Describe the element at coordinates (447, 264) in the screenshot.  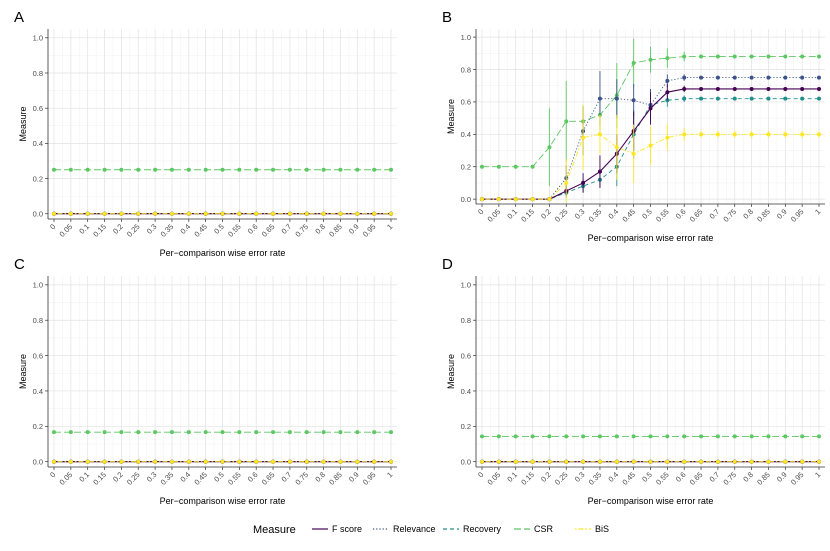
I see `panel-label: D` at that location.